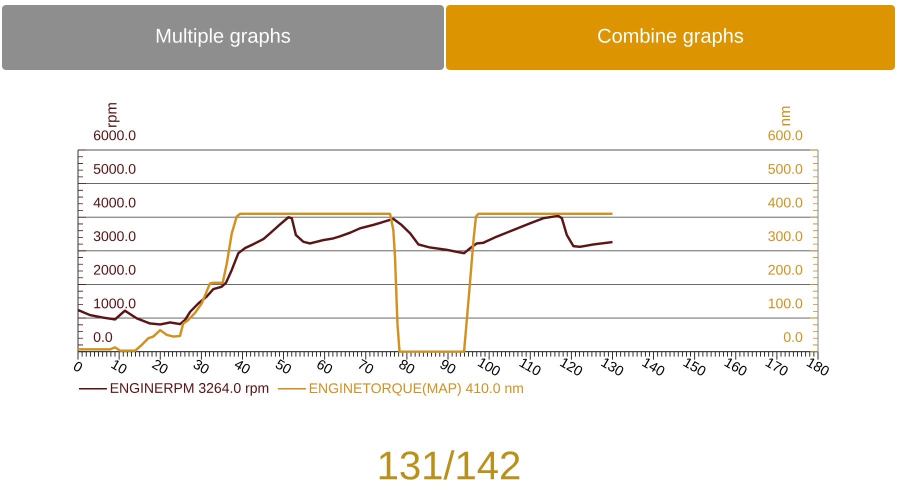  Describe the element at coordinates (448, 367) in the screenshot. I see `x-tick-label: 90` at that location.